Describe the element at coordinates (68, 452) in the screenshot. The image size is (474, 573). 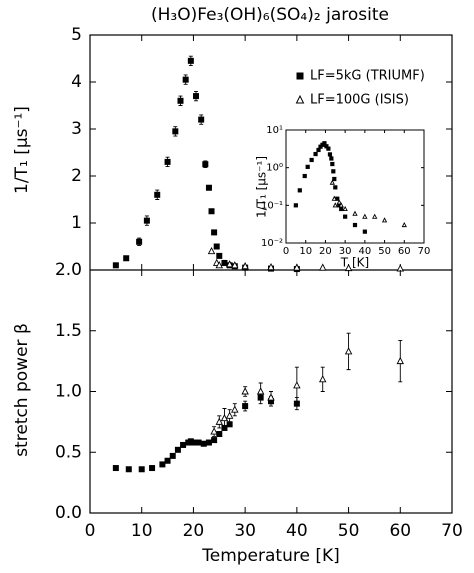
I see `y-tick-label: 0.5` at that location.